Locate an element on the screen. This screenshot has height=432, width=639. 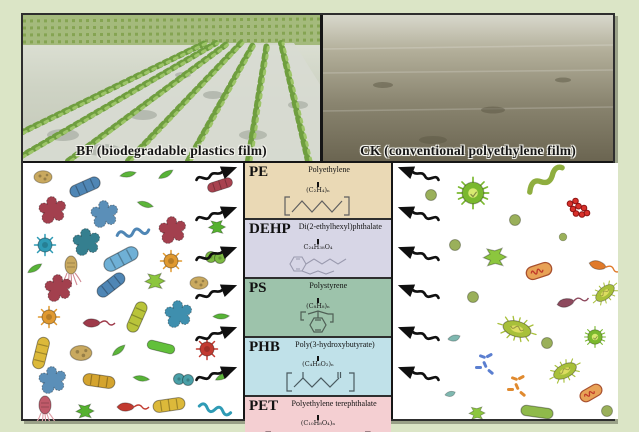
plastic-box-pe: PE Polyethylene (C₂H₄)ₙ is located at coordinates (318, 191).